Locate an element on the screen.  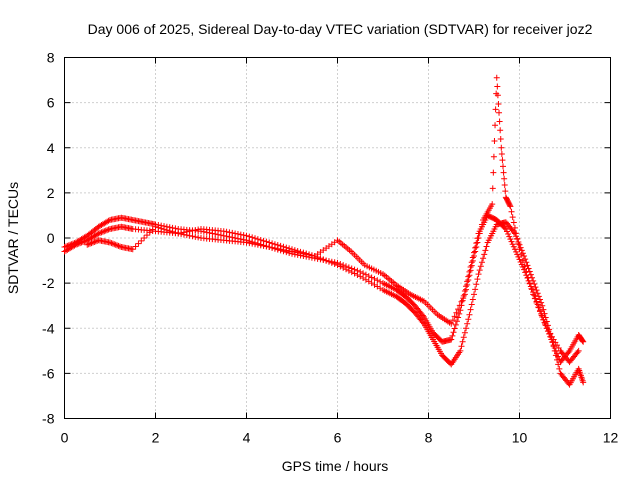
x-axis-title: GPS time / hours is located at coordinates (335, 466).